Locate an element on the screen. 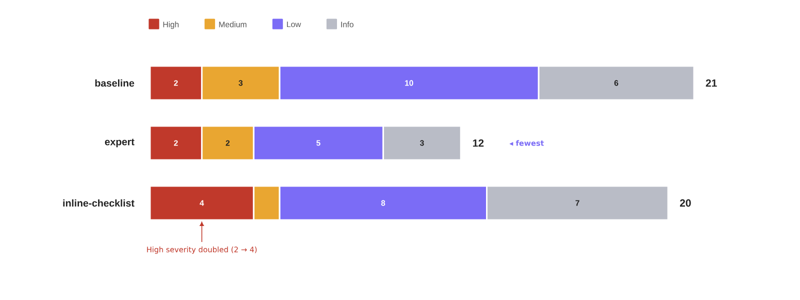 The width and height of the screenshot is (800, 300). total-label: 20 is located at coordinates (685, 203).